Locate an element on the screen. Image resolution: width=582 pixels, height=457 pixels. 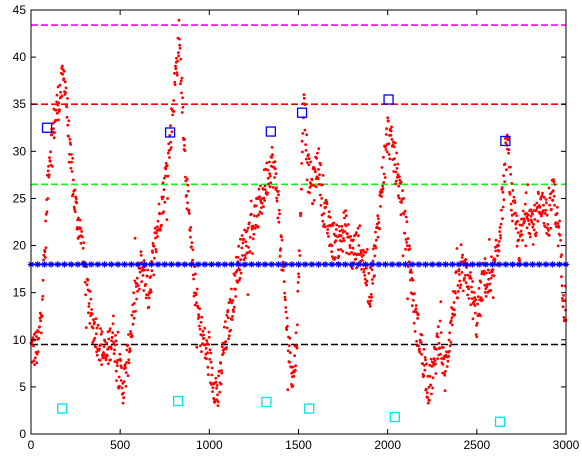
x-tick-label: 2500 is located at coordinates (476, 445).